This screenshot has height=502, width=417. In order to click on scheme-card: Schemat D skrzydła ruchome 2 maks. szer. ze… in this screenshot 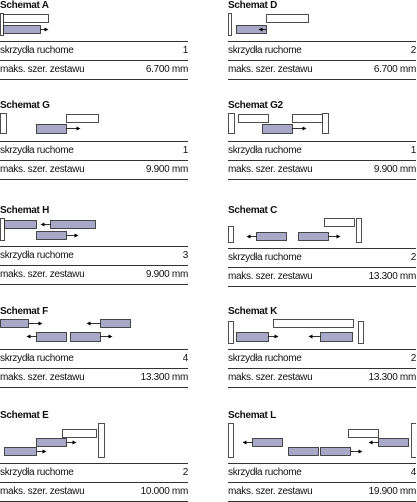, I will do `click(322, 40)`.